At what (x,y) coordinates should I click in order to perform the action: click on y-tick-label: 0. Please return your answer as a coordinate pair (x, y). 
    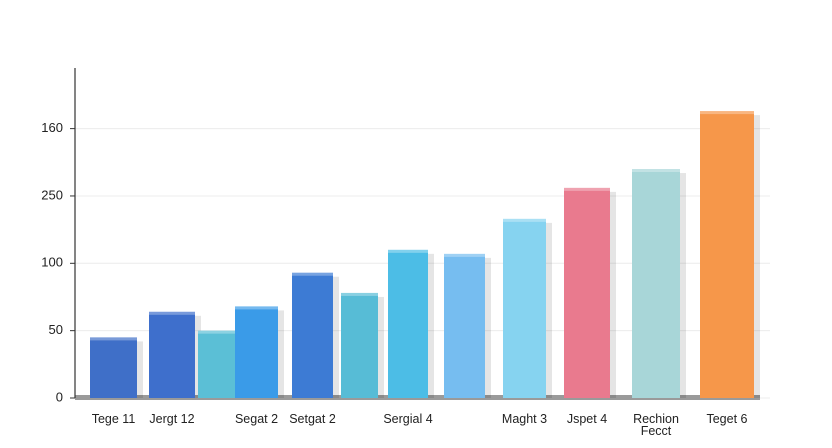
    Looking at the image, I should click on (59, 396).